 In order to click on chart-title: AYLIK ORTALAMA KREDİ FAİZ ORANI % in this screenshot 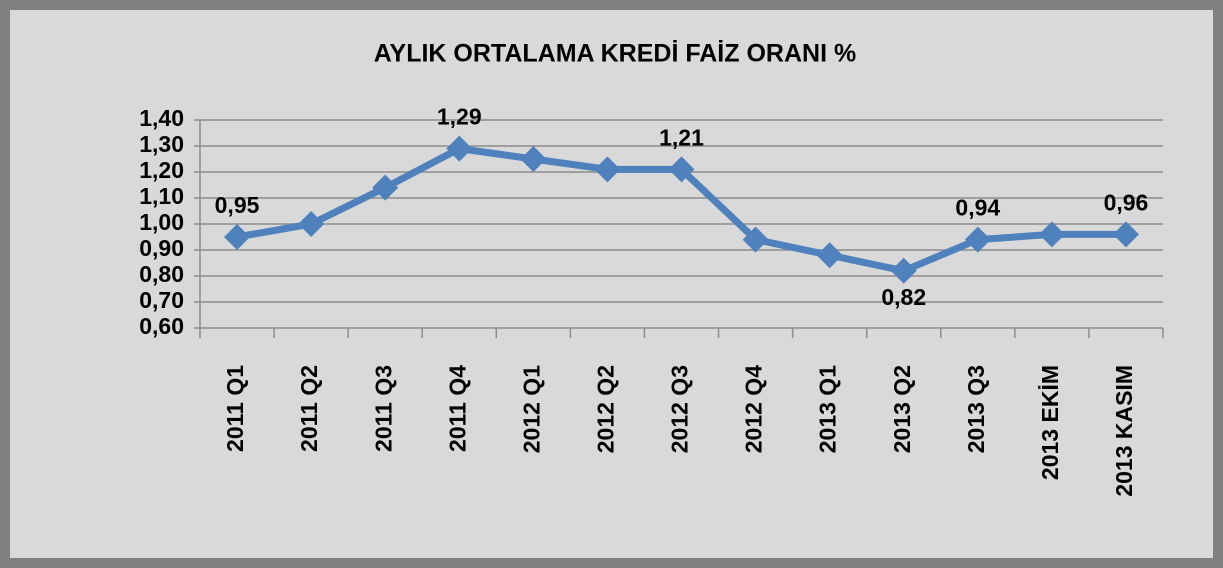, I will do `click(615, 54)`.